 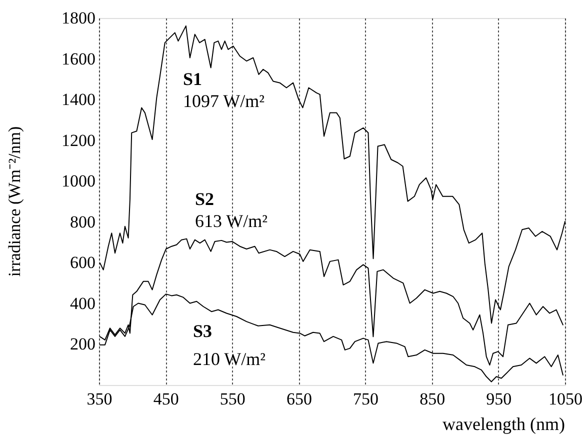 What do you see at coordinates (83, 222) in the screenshot?
I see `y-tick-label: 800` at bounding box center [83, 222].